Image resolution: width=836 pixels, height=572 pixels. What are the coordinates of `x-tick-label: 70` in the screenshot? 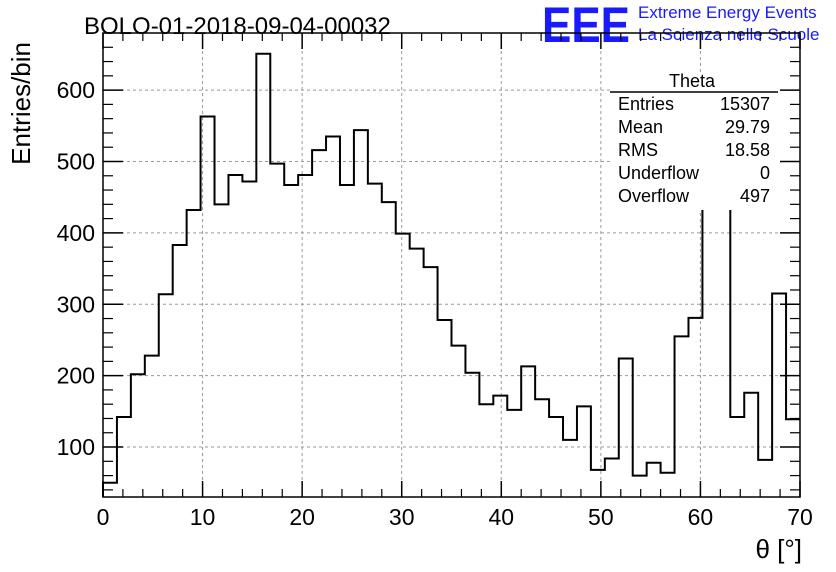 It's located at (800, 517).